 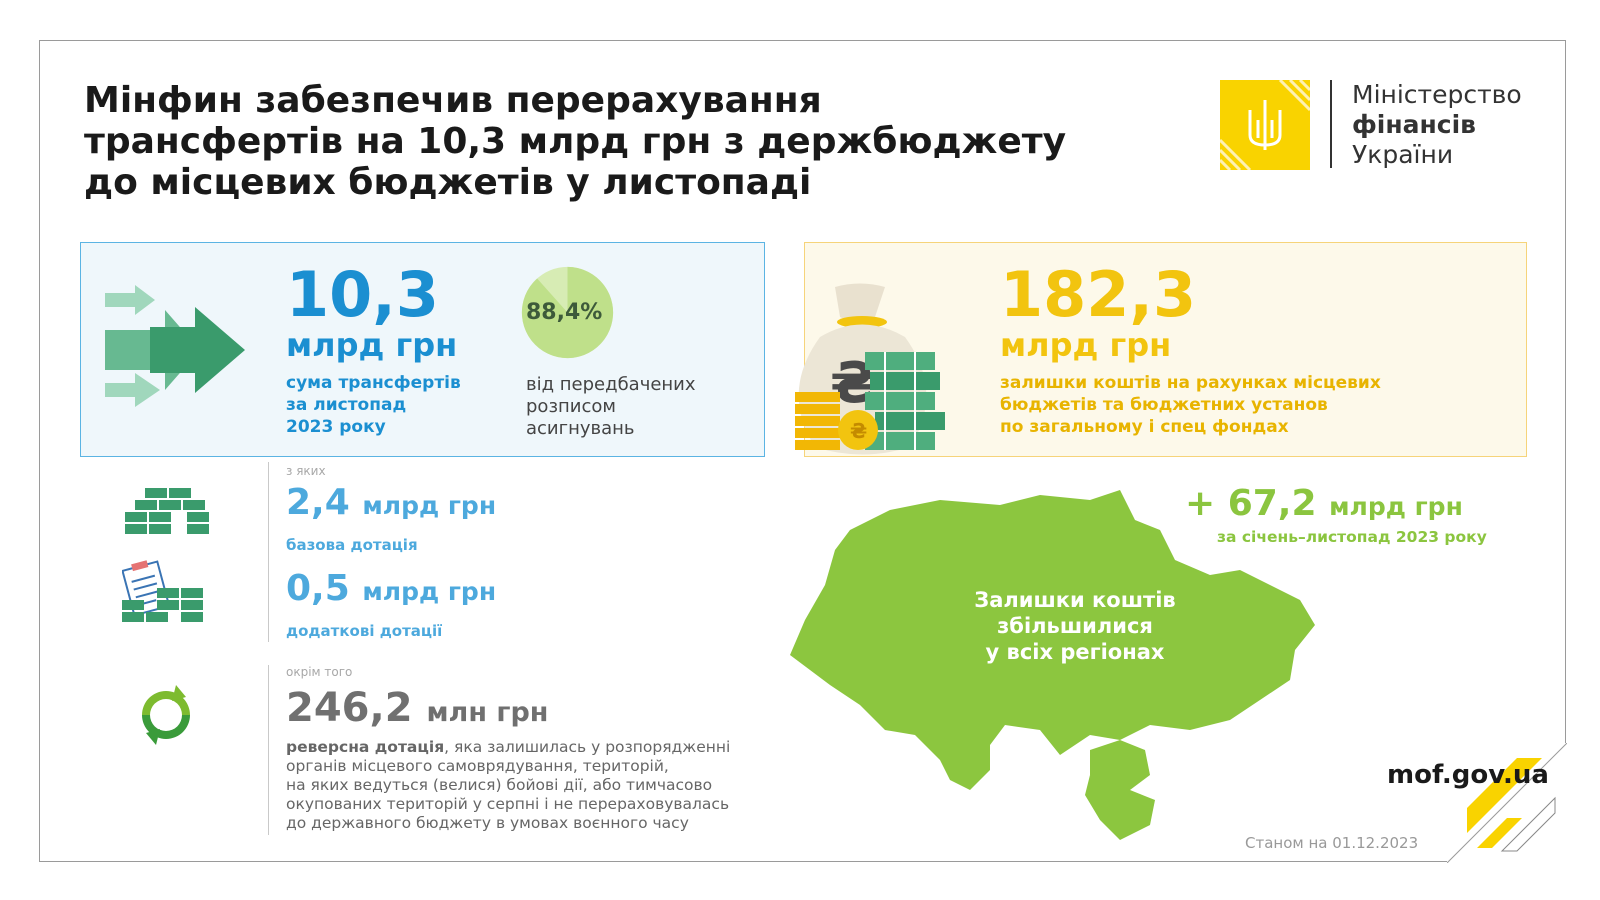 I want to click on pie-slice-filled, so click(x=567, y=312).